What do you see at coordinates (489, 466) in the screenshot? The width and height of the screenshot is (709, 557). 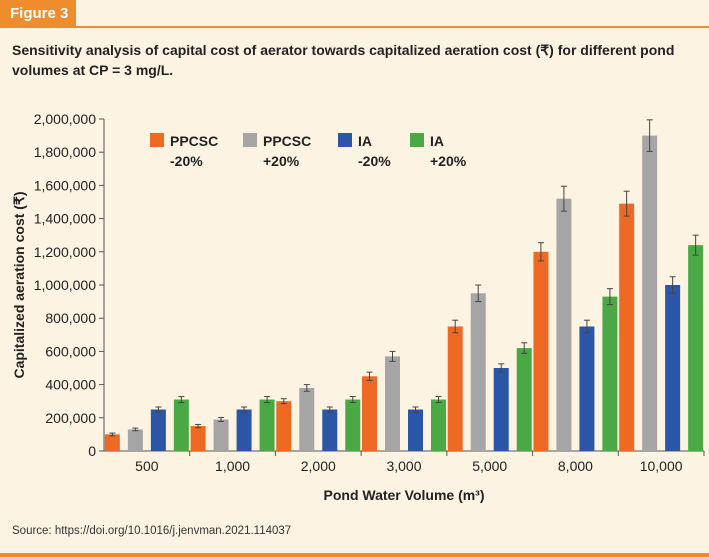 I see `x-tick-label: 5,000` at bounding box center [489, 466].